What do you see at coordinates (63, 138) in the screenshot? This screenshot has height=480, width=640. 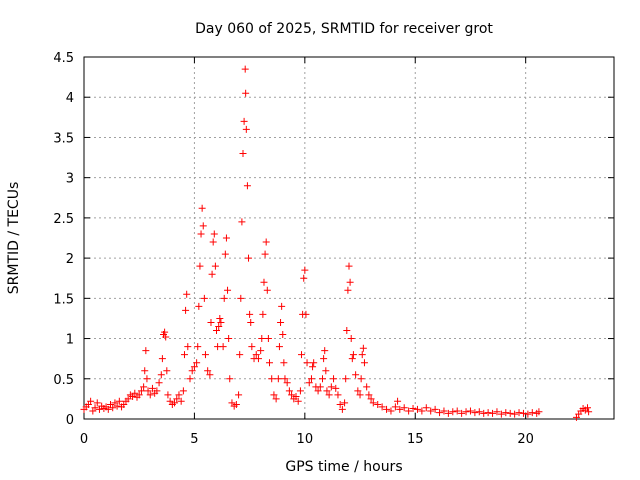 I see `y-tick-label: 3.5` at bounding box center [63, 138].